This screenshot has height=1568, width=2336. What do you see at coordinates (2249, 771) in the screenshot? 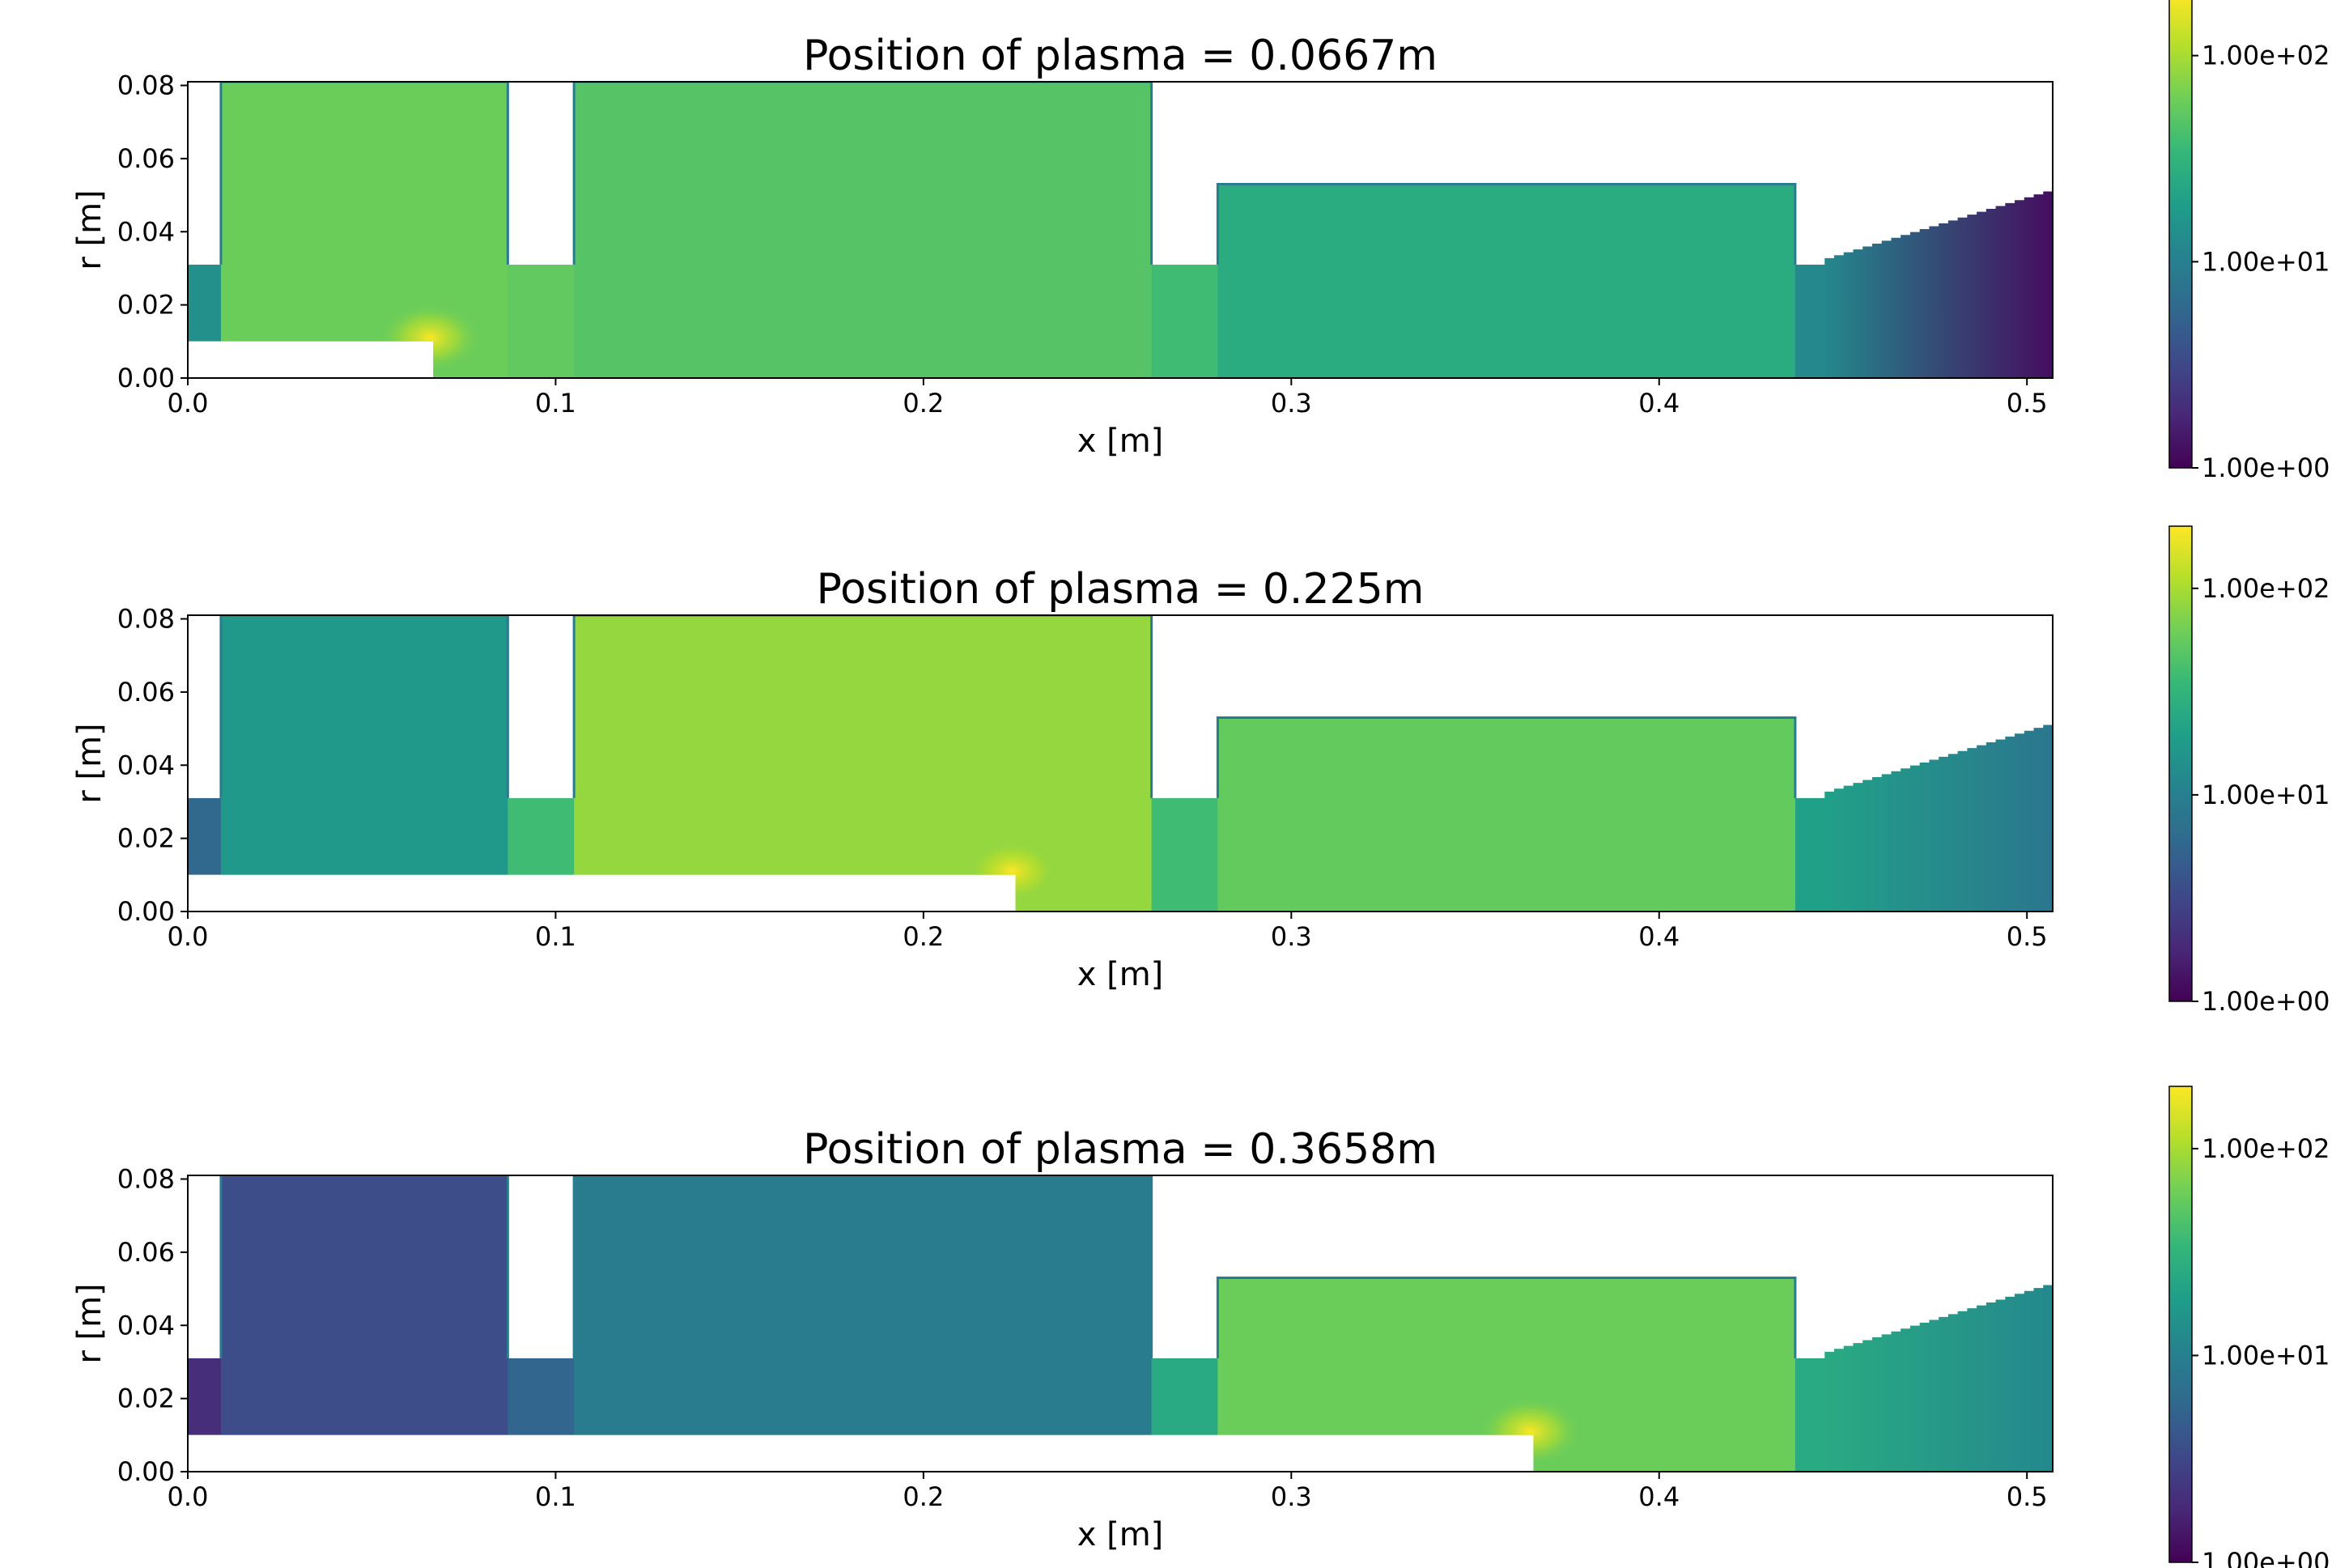
I see `colorbar-2: 1.00e+00 1.00e+01 1.00e+02` at bounding box center [2249, 771].